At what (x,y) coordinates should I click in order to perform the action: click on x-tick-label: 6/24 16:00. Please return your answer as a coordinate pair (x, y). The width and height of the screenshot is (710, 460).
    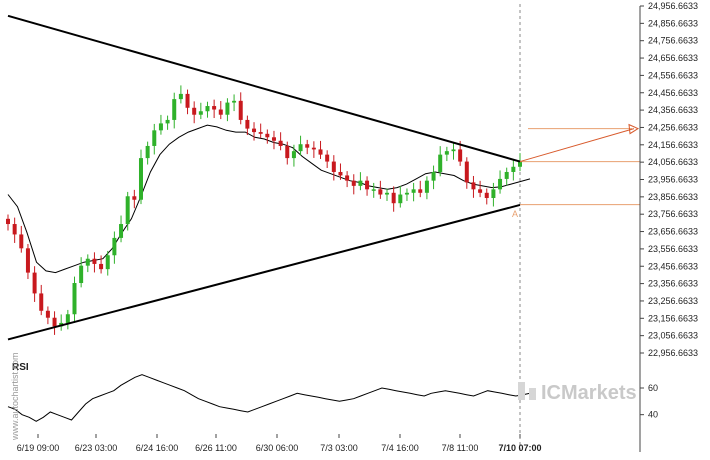
    Looking at the image, I should click on (157, 448).